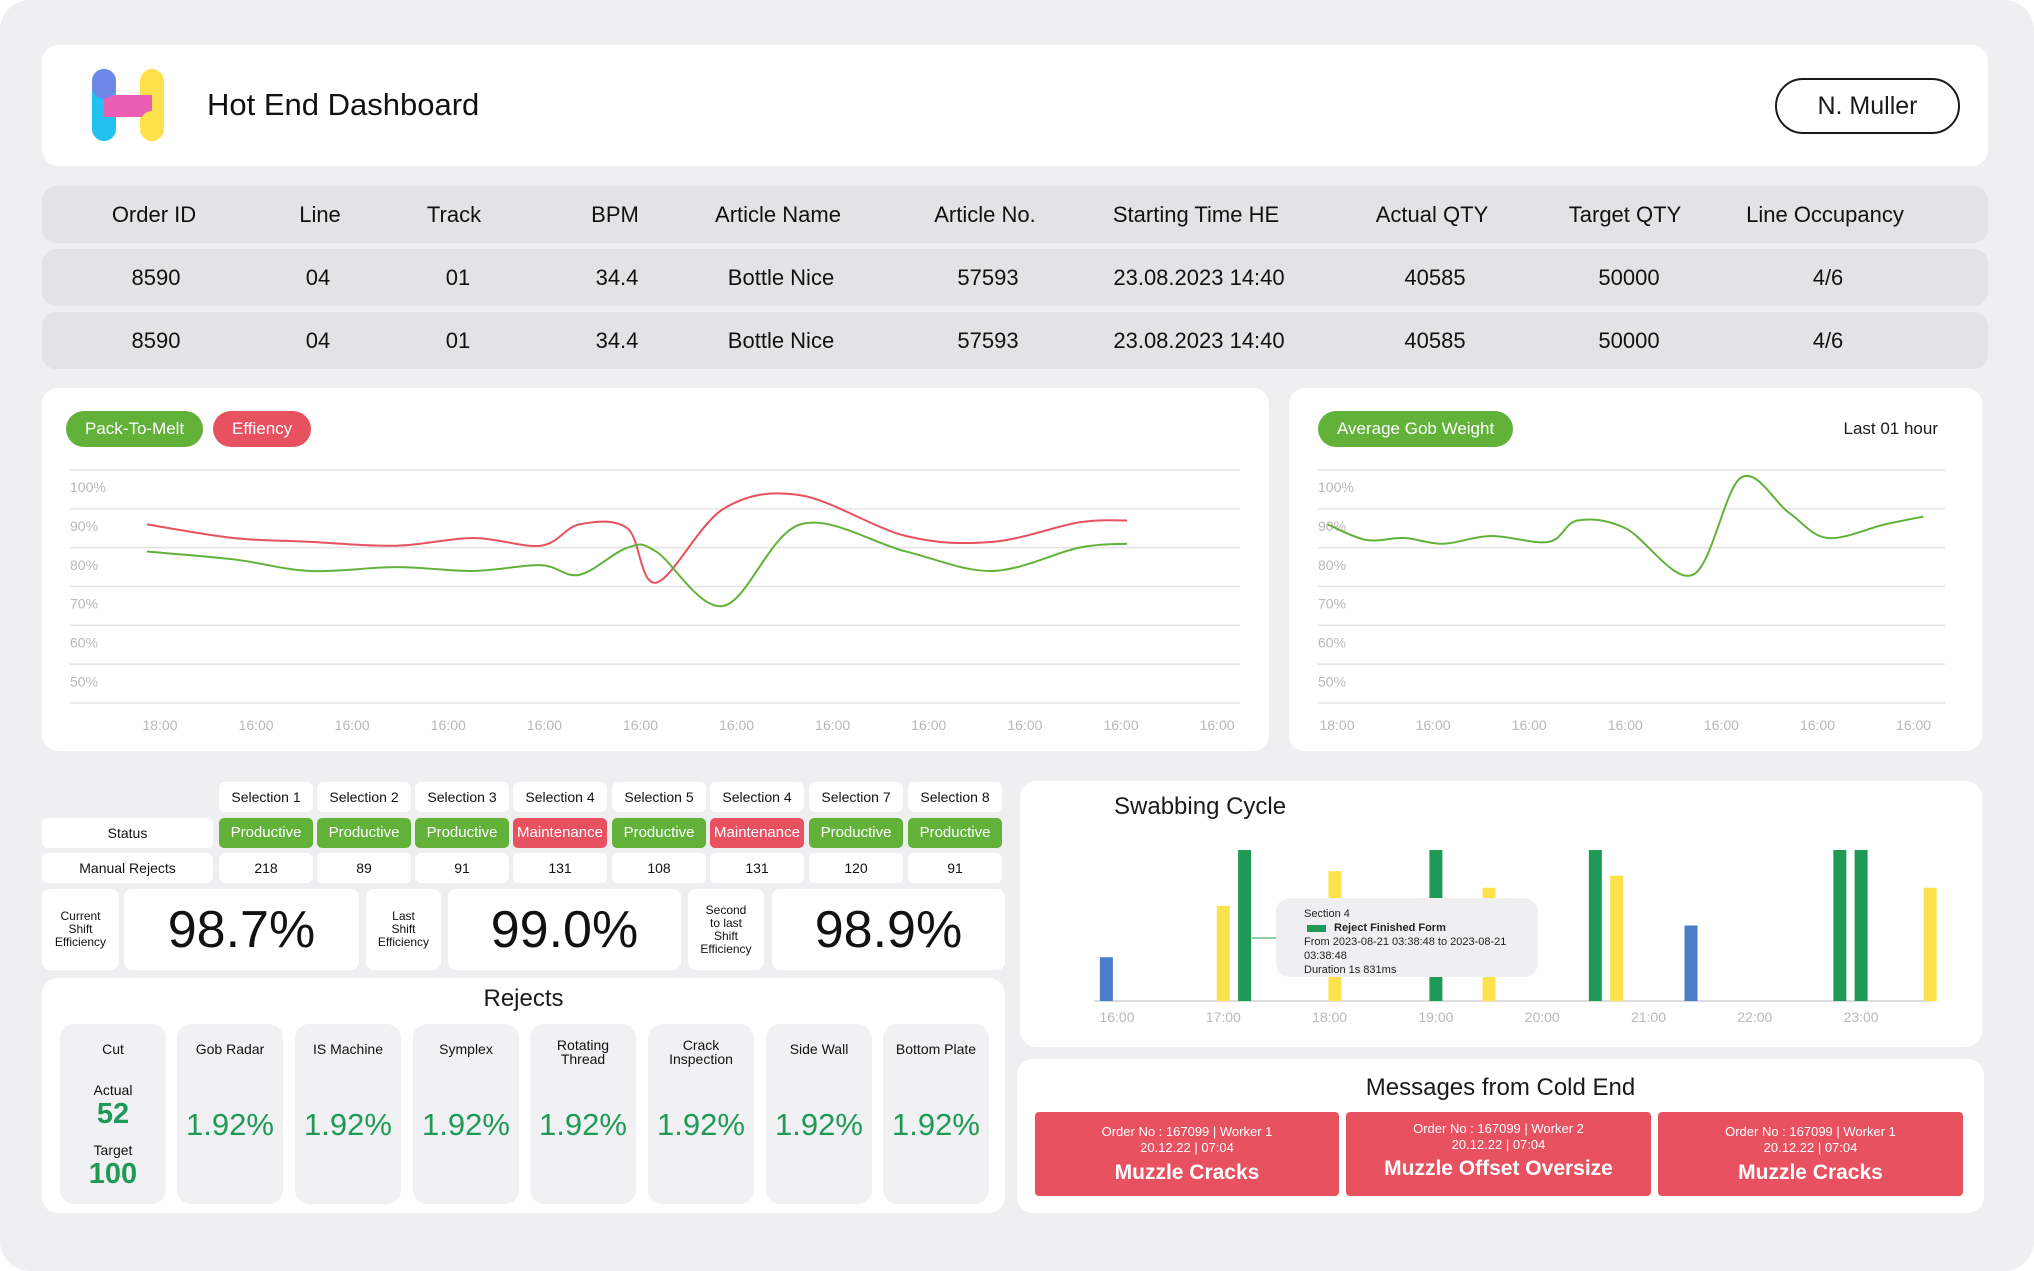  I want to click on cell-line-occupancy: 4/6, so click(1828, 340).